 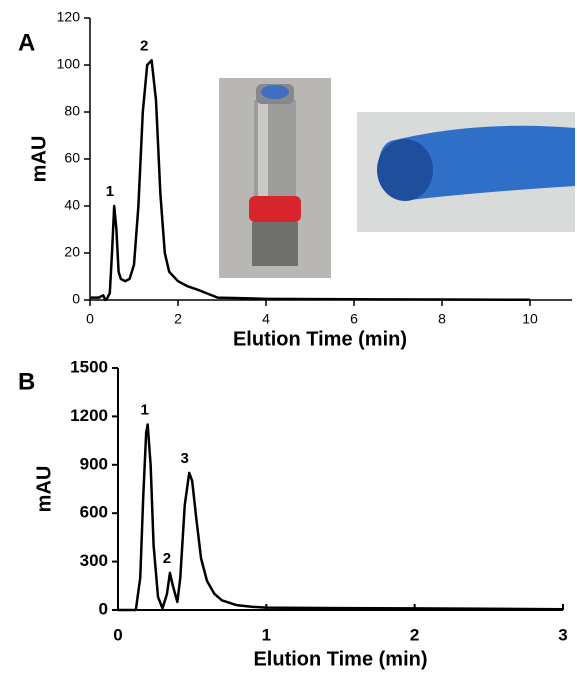 What do you see at coordinates (89, 415) in the screenshot?
I see `y-tick-label: 1200` at bounding box center [89, 415].